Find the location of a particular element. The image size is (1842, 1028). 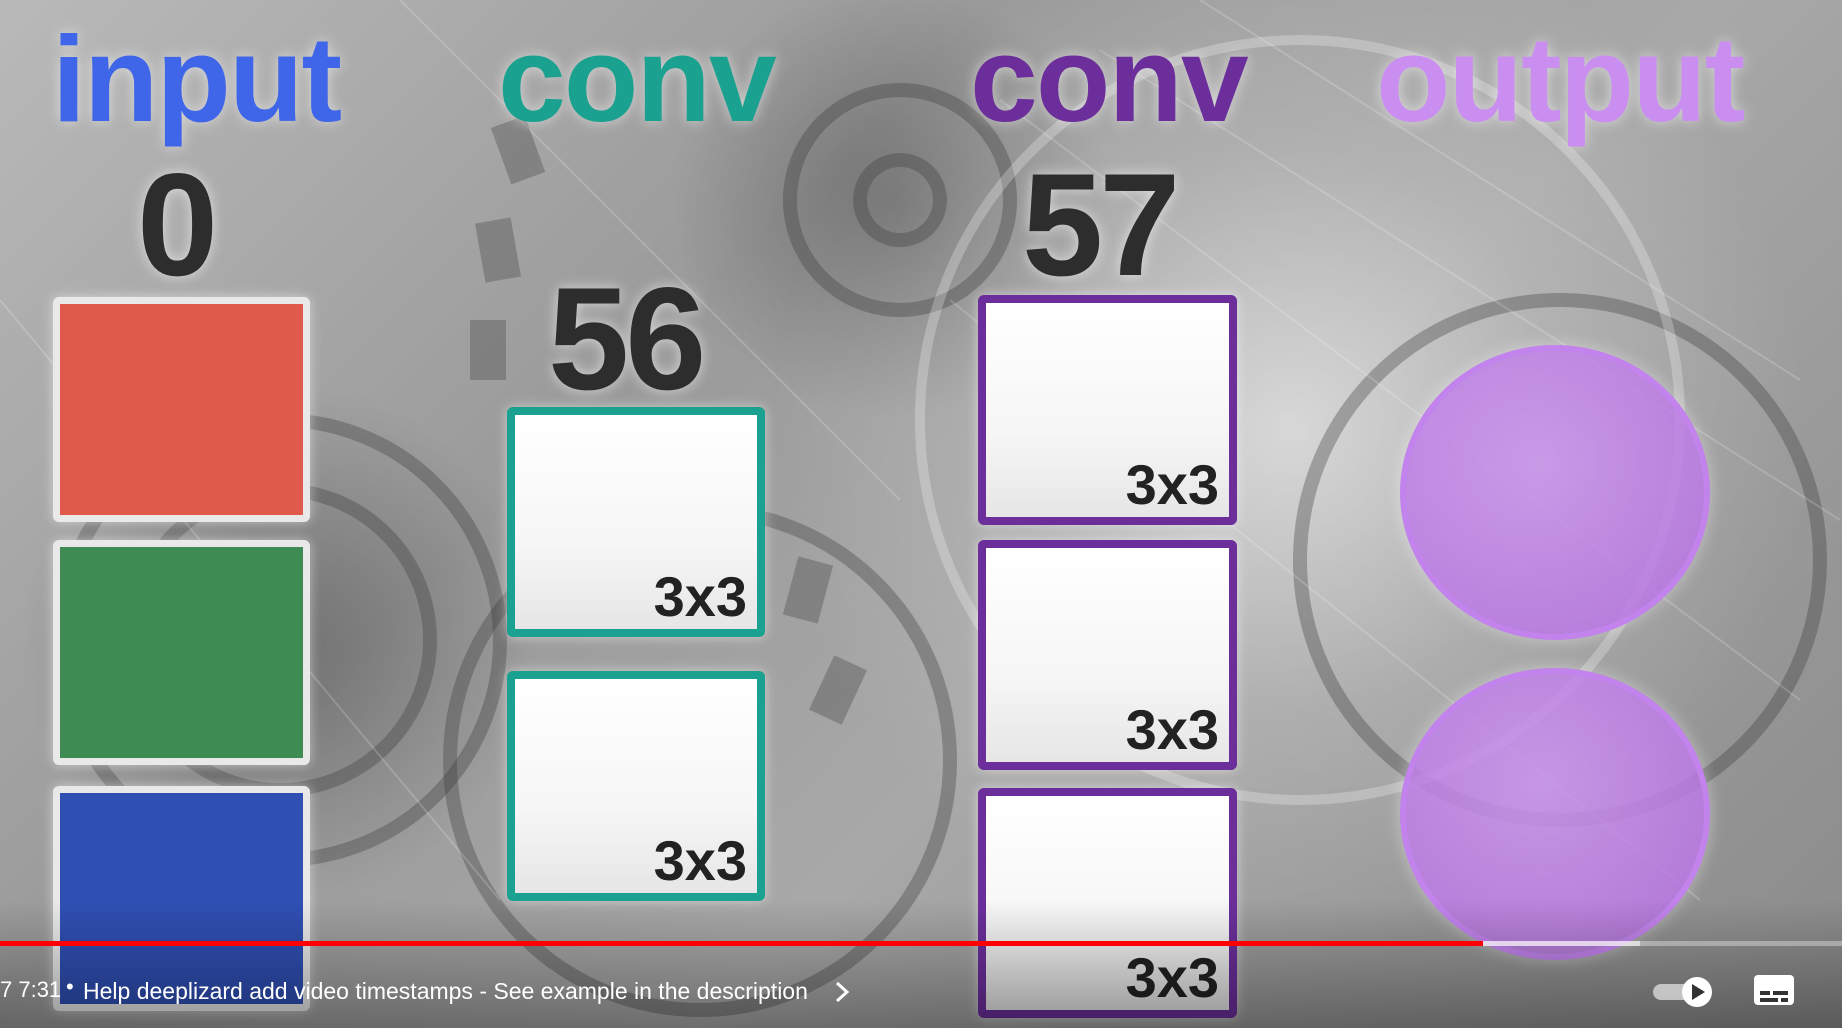

input-channel-blue is located at coordinates (181, 898).